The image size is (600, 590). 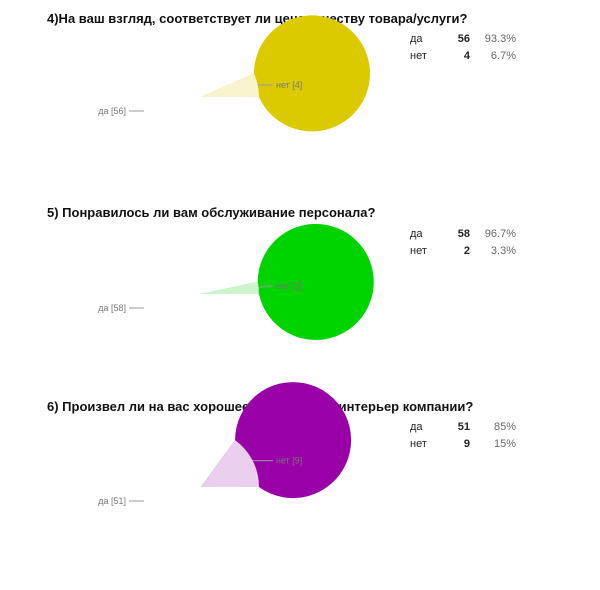 I want to click on pie-chart-svg: нет [4] да [56], so click(x=234, y=73).